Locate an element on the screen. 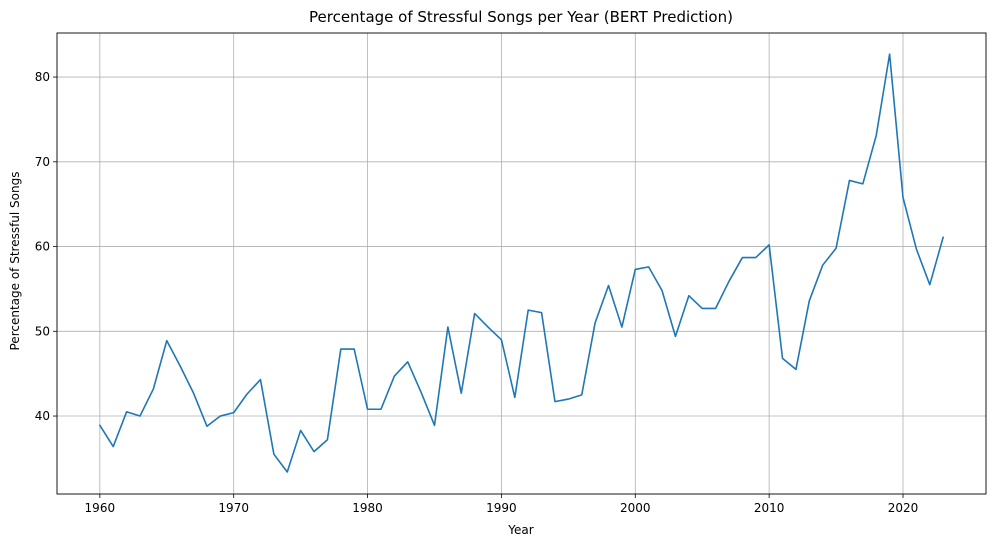 The image size is (996, 547). x-tick-label: 1960 is located at coordinates (100, 508).